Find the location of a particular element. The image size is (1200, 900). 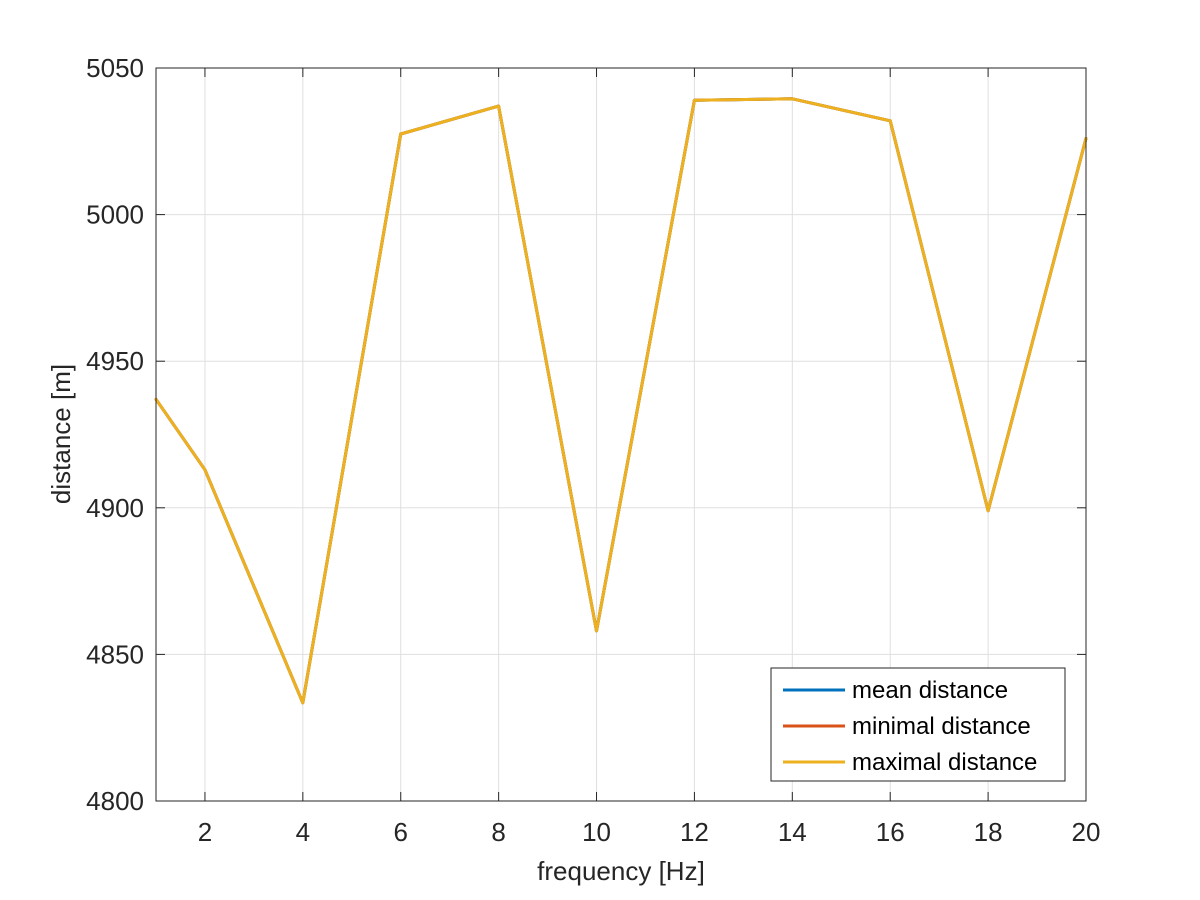

legend-label-min: minimal distance is located at coordinates (941, 726).